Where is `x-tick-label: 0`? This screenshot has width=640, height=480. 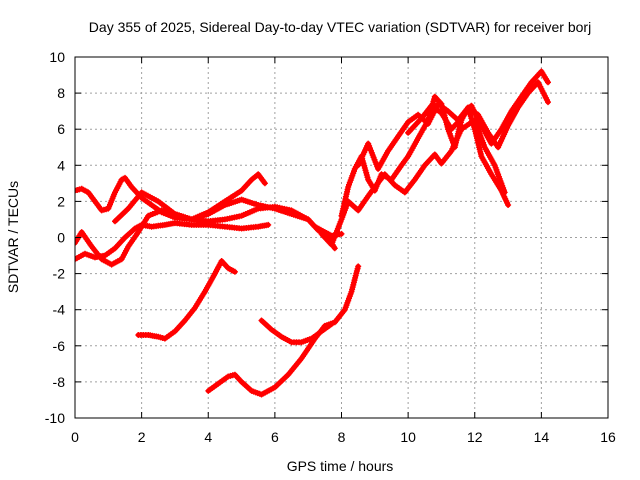
x-tick-label: 0 is located at coordinates (75, 437).